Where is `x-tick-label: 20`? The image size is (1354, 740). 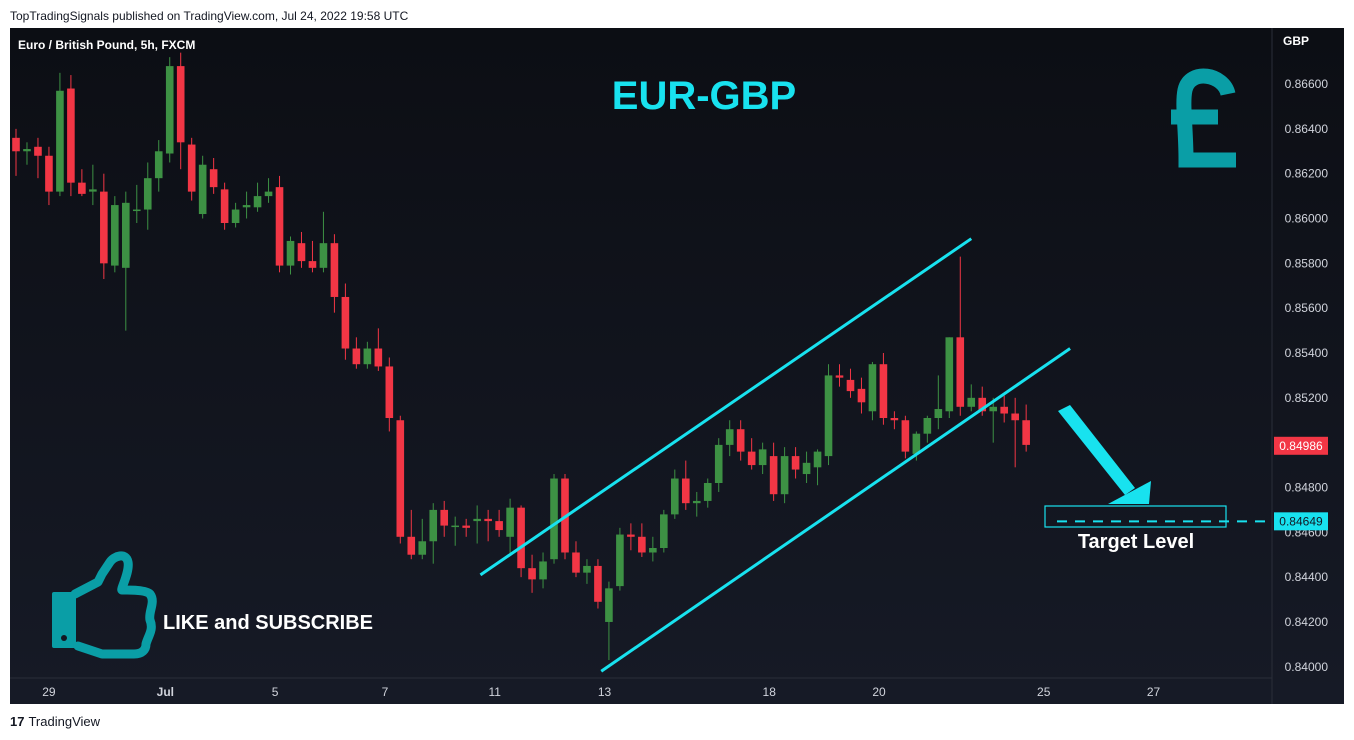
x-tick-label: 20 is located at coordinates (879, 692).